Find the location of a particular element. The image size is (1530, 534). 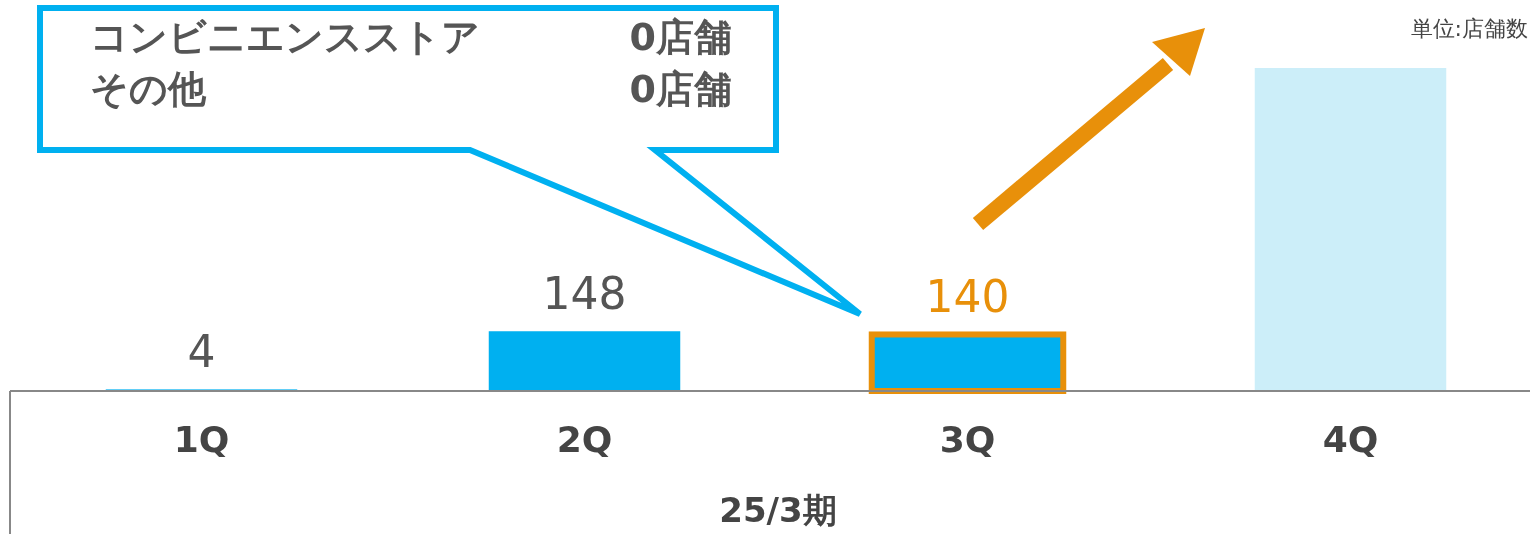

x-tick-label: 3Q is located at coordinates (967, 439).